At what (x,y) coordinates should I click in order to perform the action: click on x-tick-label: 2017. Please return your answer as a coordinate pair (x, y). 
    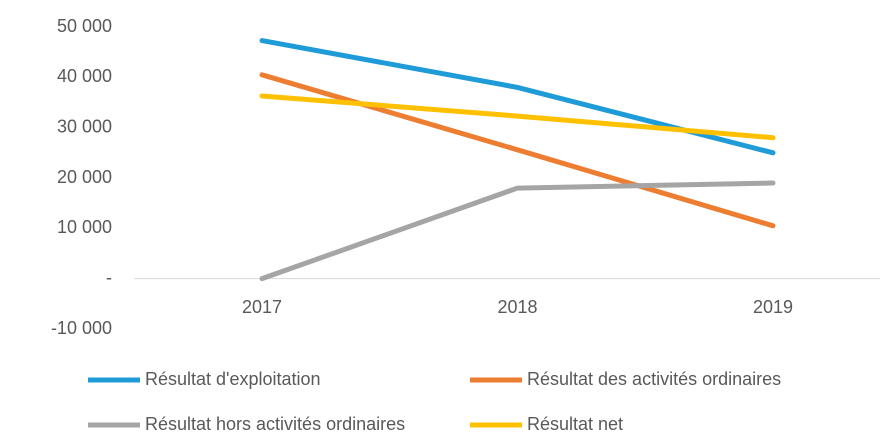
    Looking at the image, I should click on (262, 307).